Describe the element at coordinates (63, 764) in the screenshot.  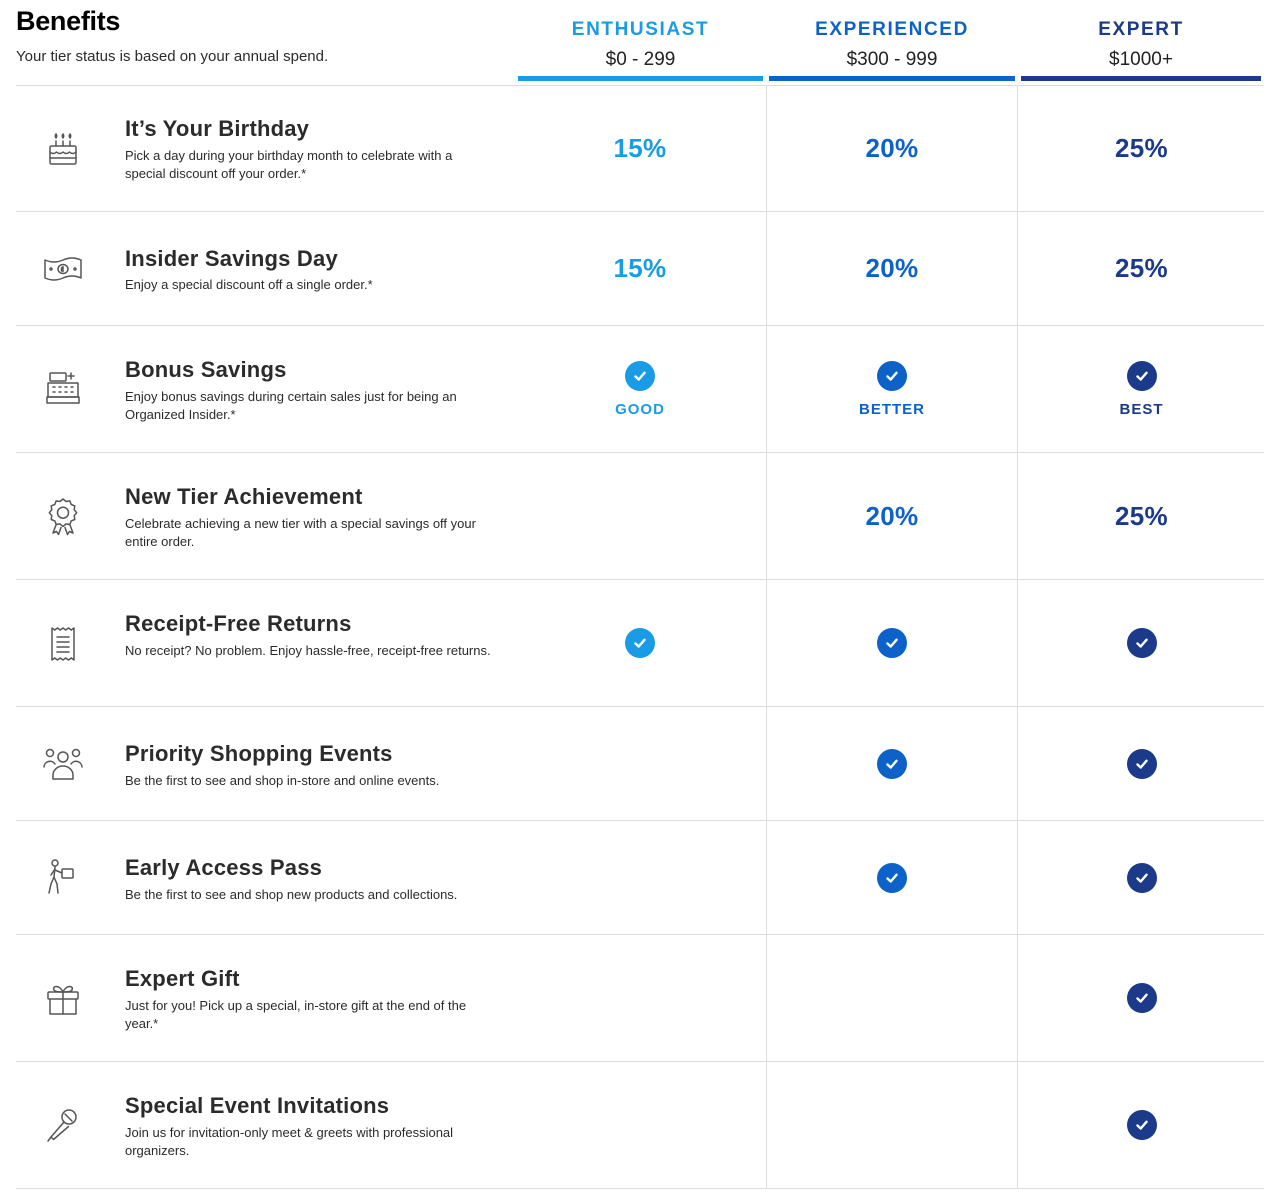
I see `people-group-icon` at that location.